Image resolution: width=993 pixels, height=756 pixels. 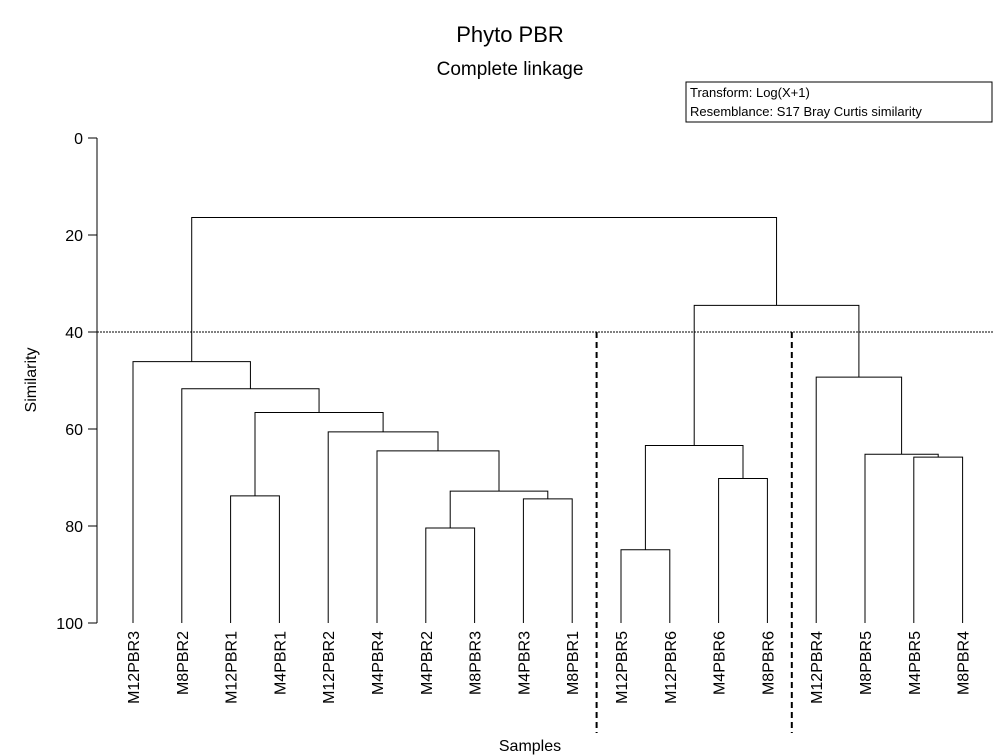 I want to click on x-tick-label: M12PBR2, so click(x=329, y=667).